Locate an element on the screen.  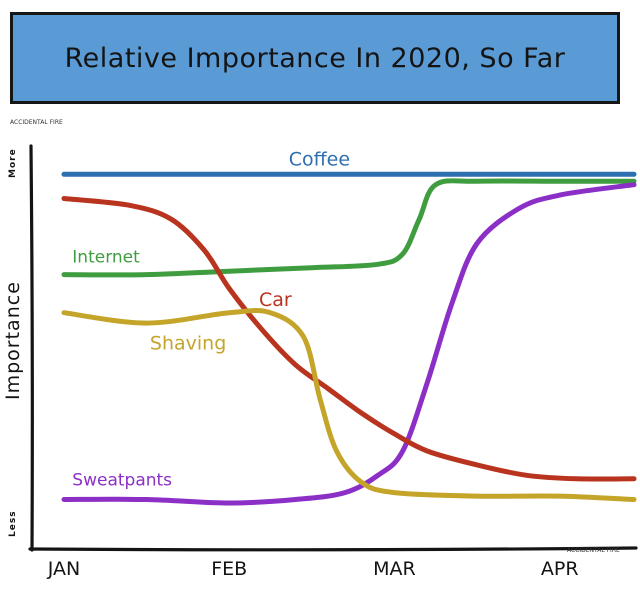
x-tick-label-feb: FEB is located at coordinates (229, 569).